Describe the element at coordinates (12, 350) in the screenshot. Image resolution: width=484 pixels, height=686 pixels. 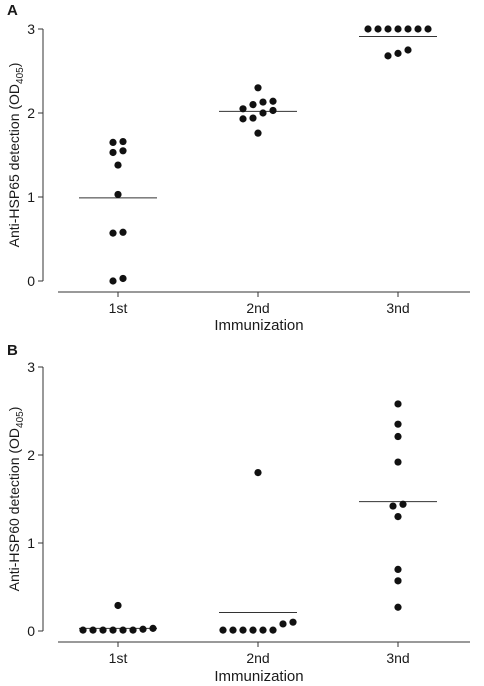
I see `panel-b-label: B` at that location.